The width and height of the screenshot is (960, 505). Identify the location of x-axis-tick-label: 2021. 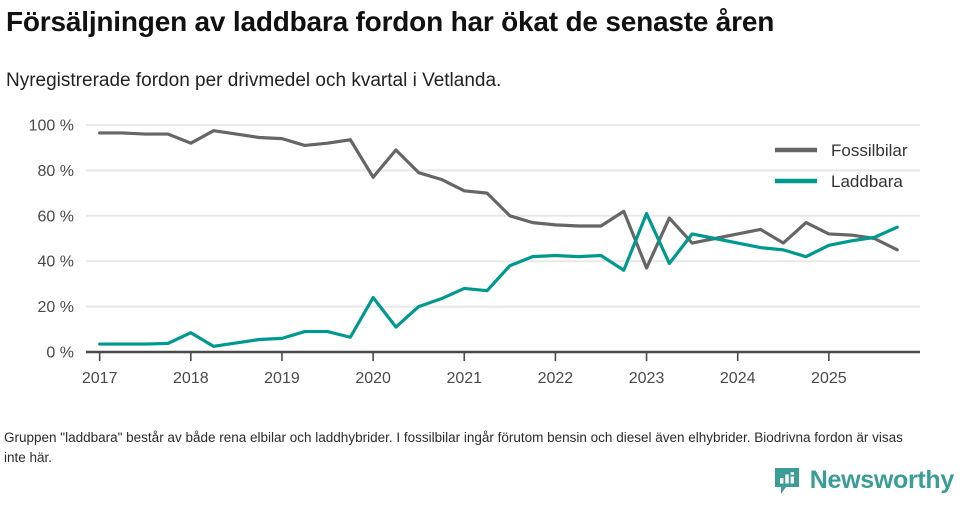
(464, 378).